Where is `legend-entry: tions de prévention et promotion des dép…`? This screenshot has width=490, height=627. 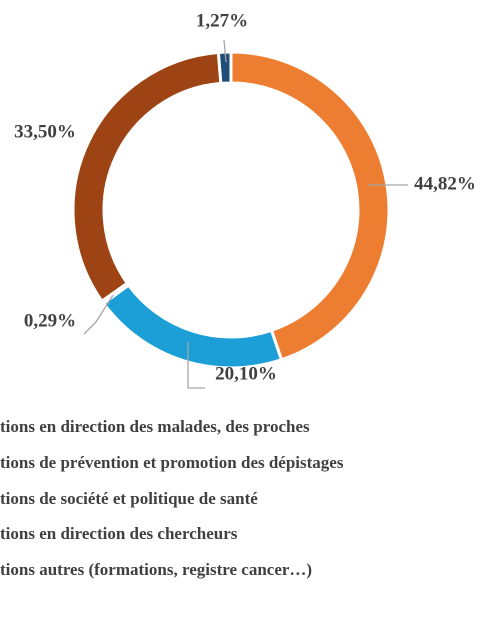 legend-entry: tions de prévention et promotion des dép… is located at coordinates (172, 462).